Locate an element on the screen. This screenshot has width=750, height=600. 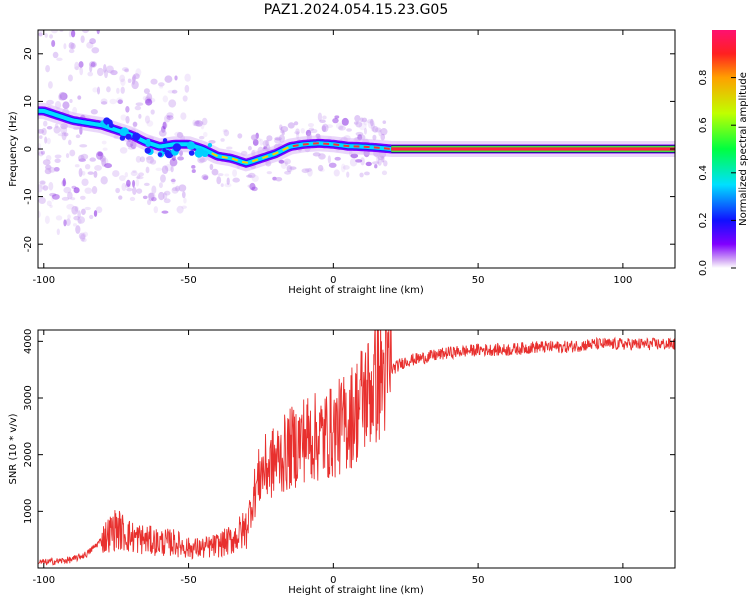
spectrogram-xlabel: Height of straight line (km) is located at coordinates (356, 290).